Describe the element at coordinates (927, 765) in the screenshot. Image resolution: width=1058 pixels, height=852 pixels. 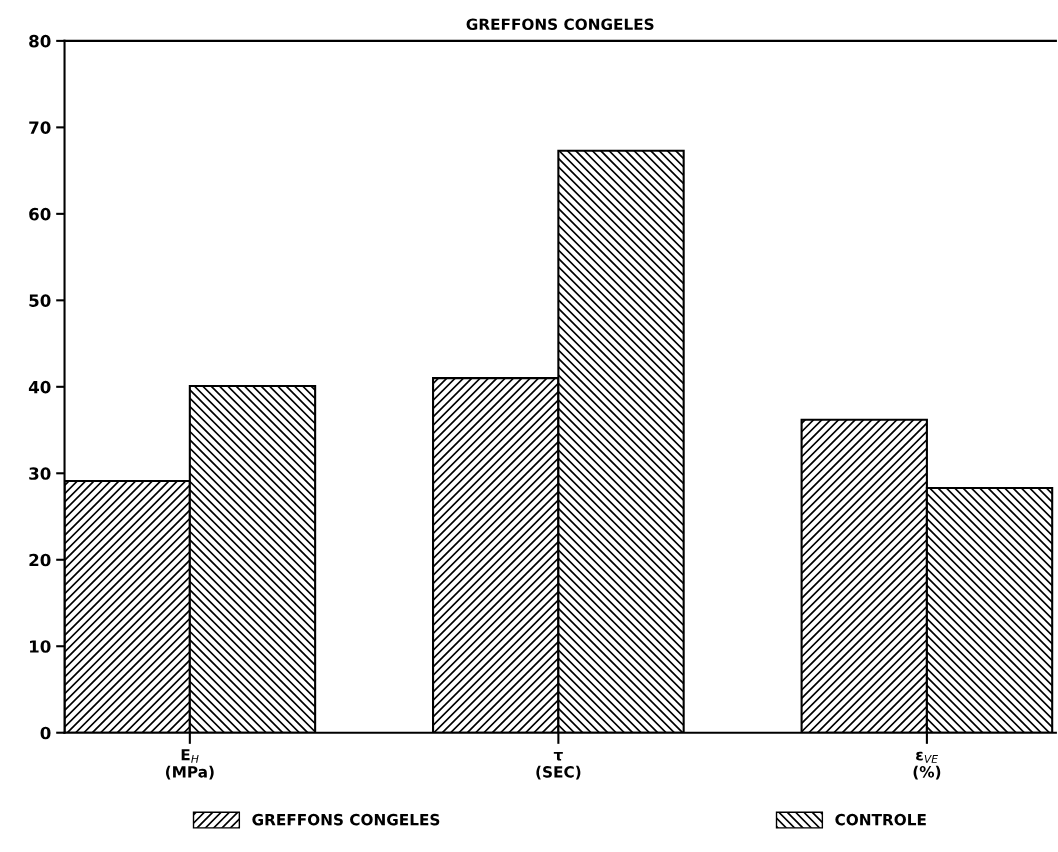
I see `x-tick-label: ε$_{VE}$ (%)` at that location.